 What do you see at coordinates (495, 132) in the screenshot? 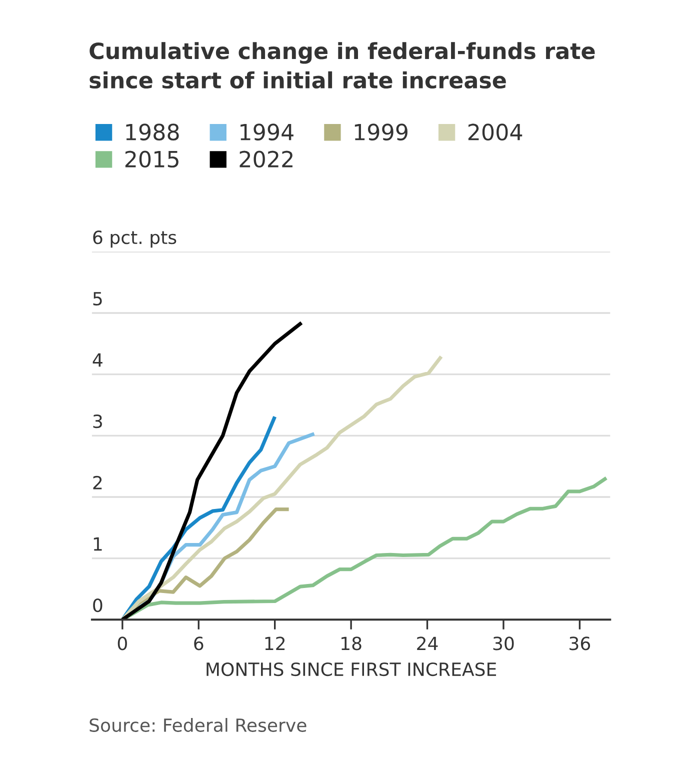
I see `legend-label: 2004` at bounding box center [495, 132].